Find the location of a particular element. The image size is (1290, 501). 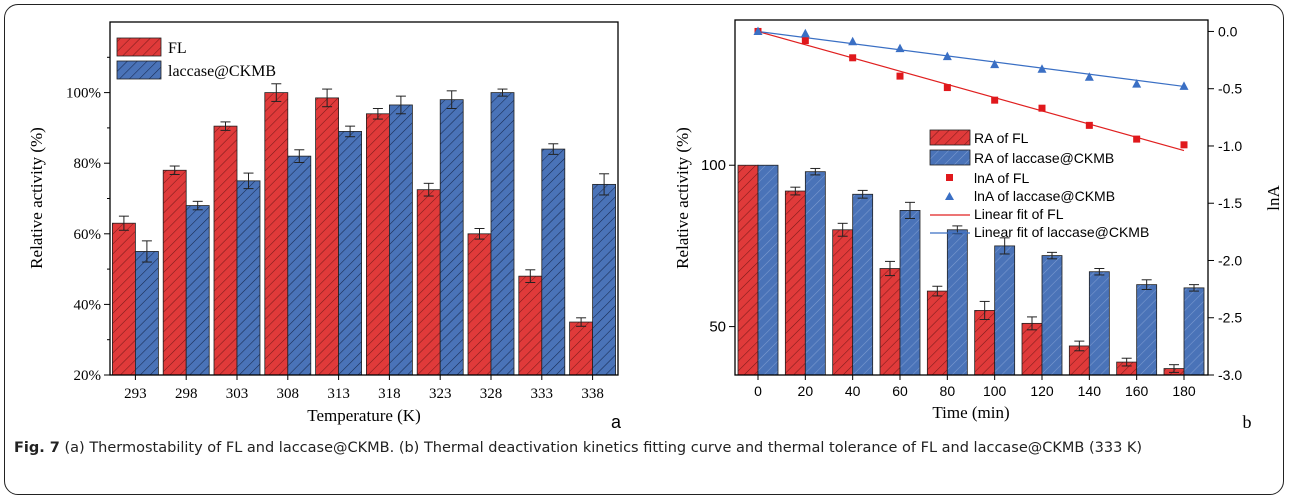

legend-swatch-laccase is located at coordinates (139, 70).